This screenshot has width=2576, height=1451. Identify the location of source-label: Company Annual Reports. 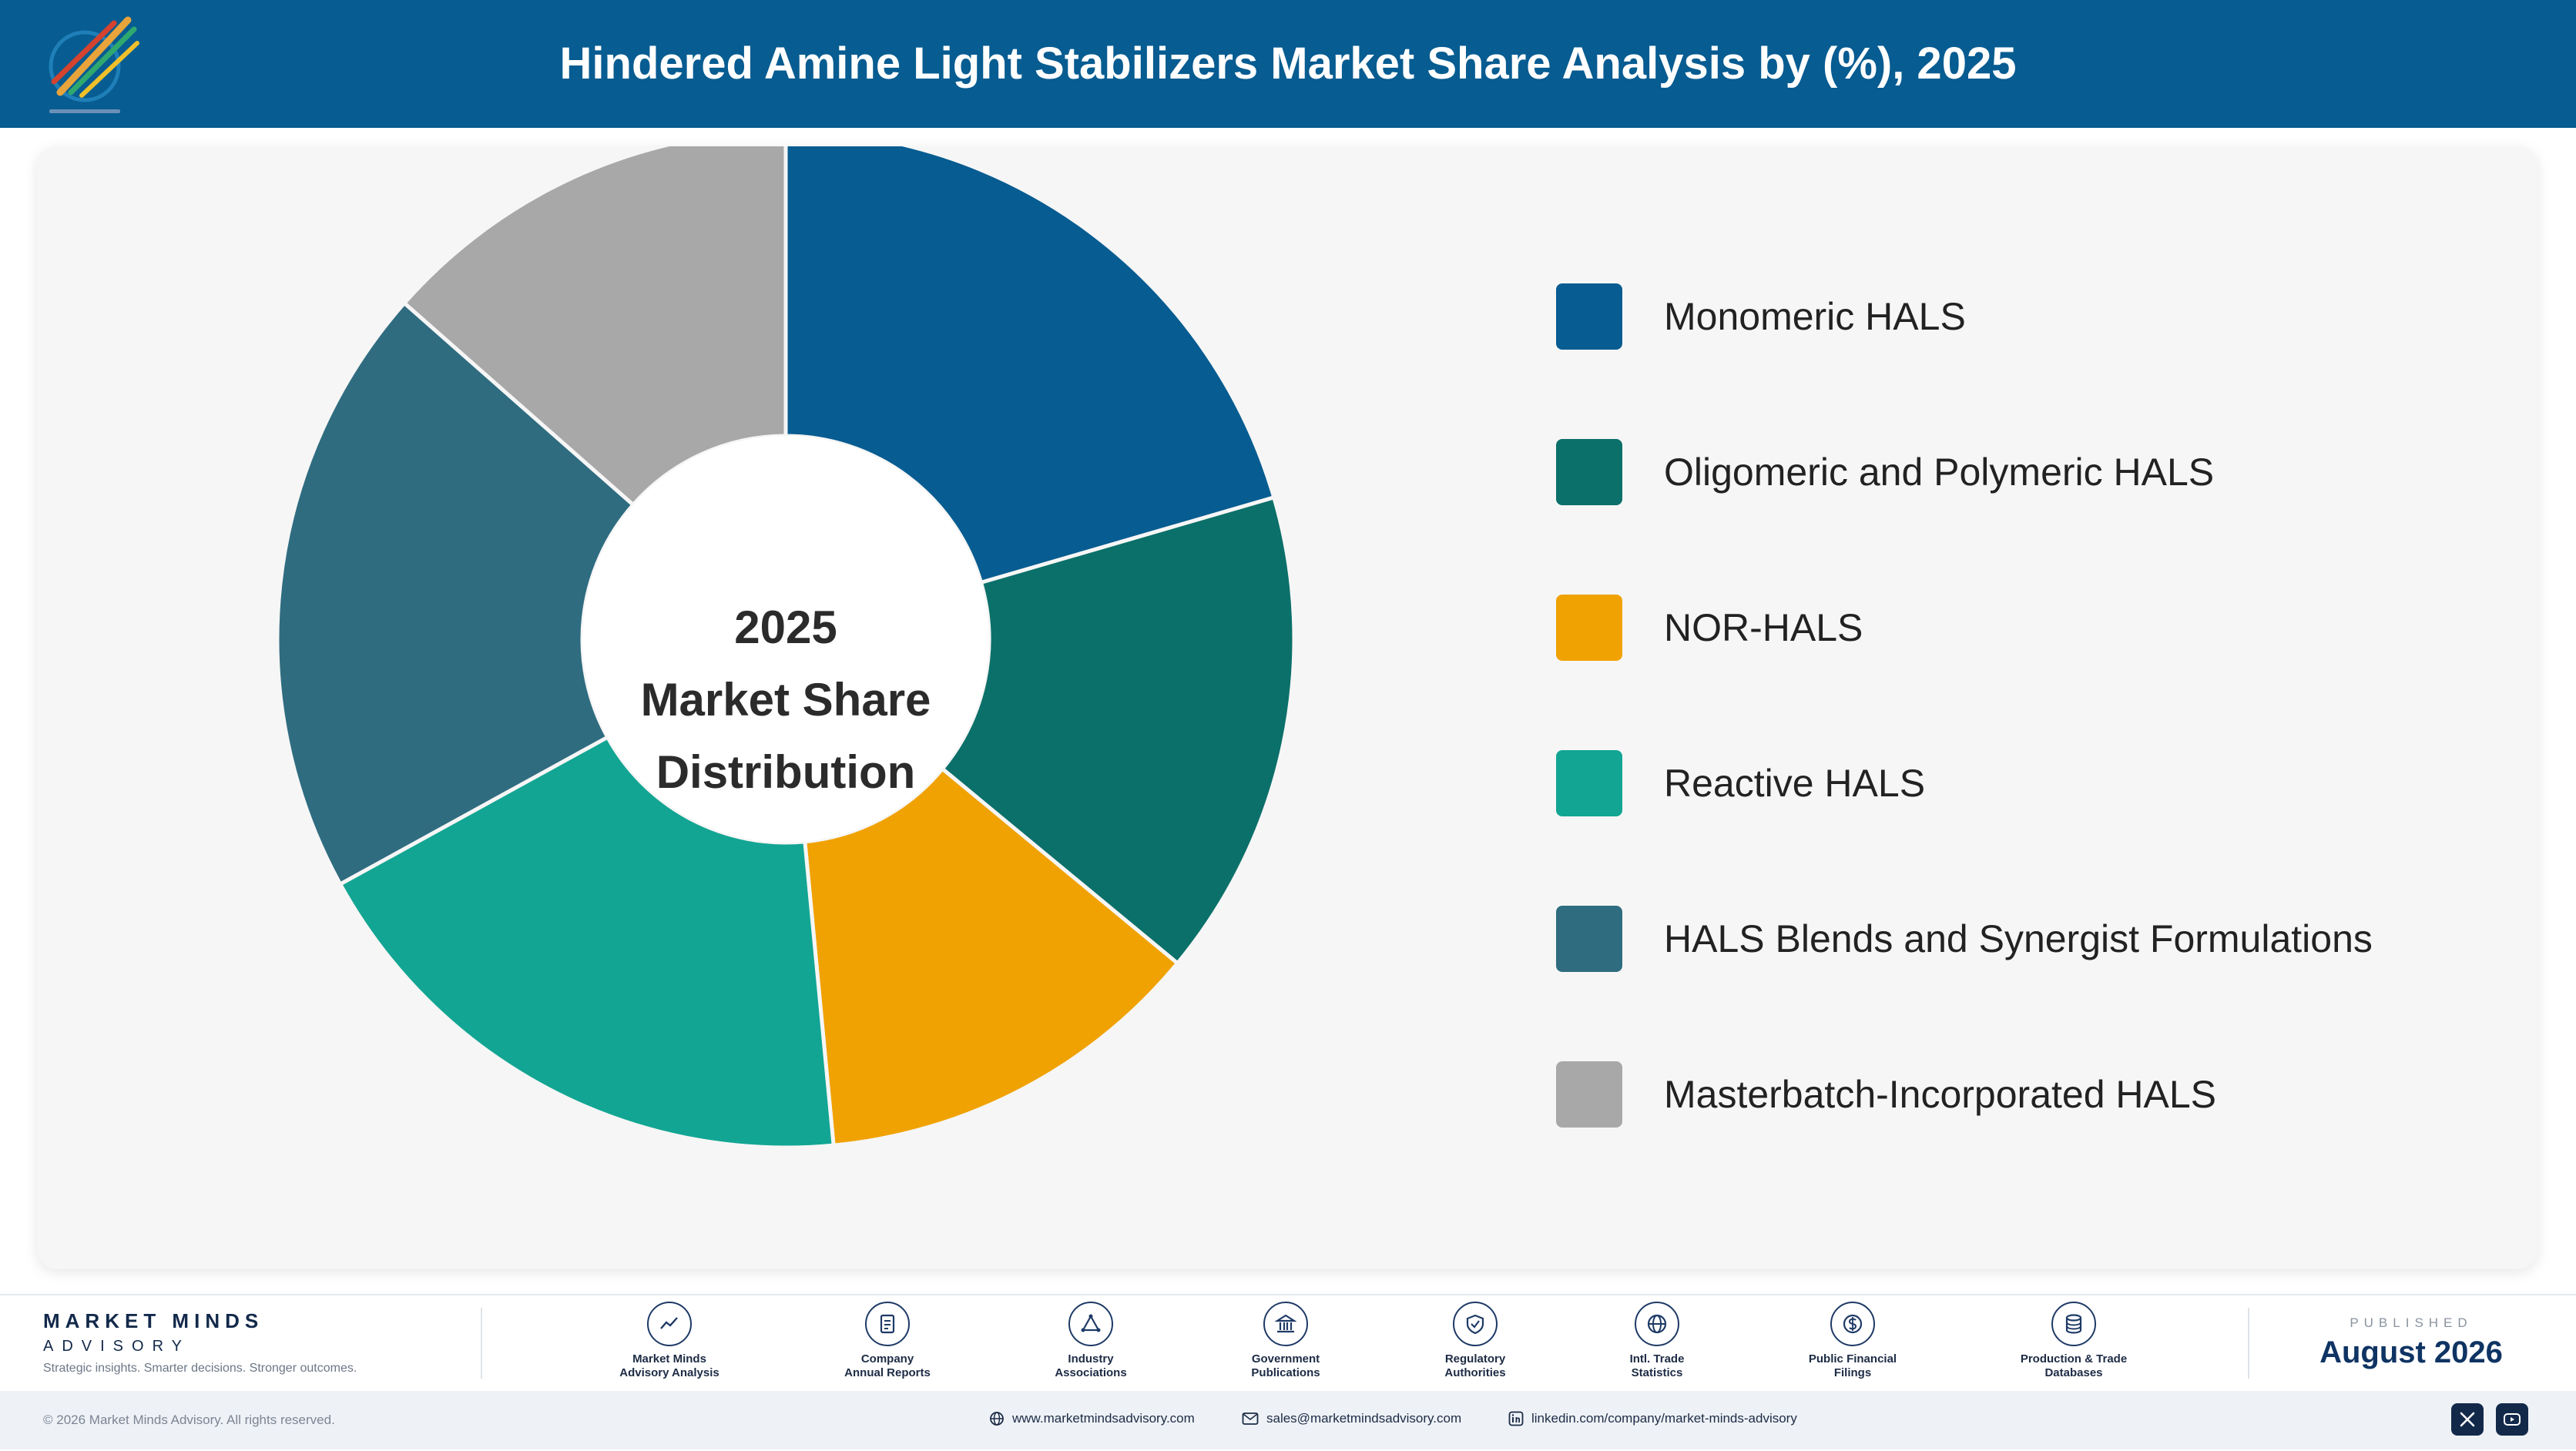
(887, 1365).